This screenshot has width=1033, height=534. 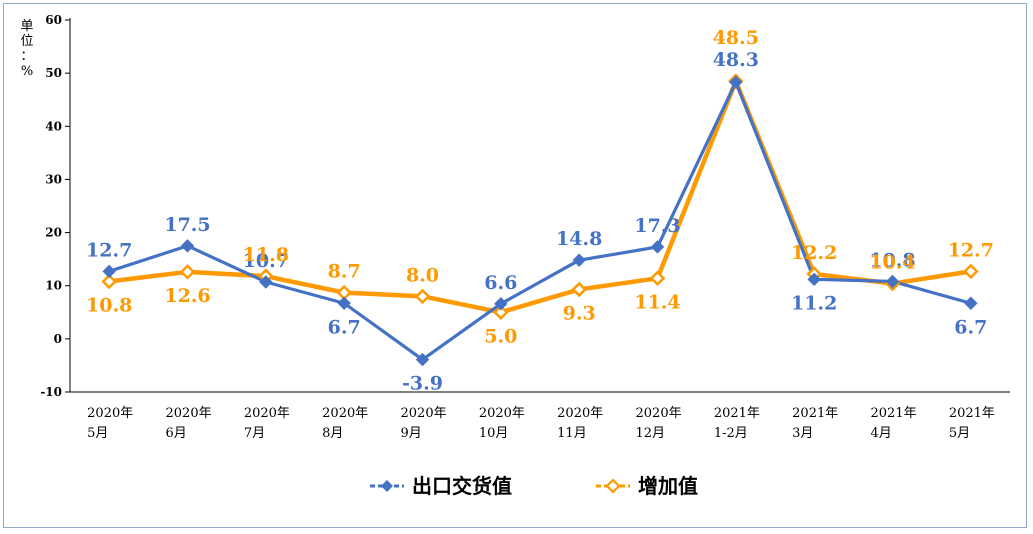 I want to click on data-label-added-value: 5.0, so click(x=500, y=336).